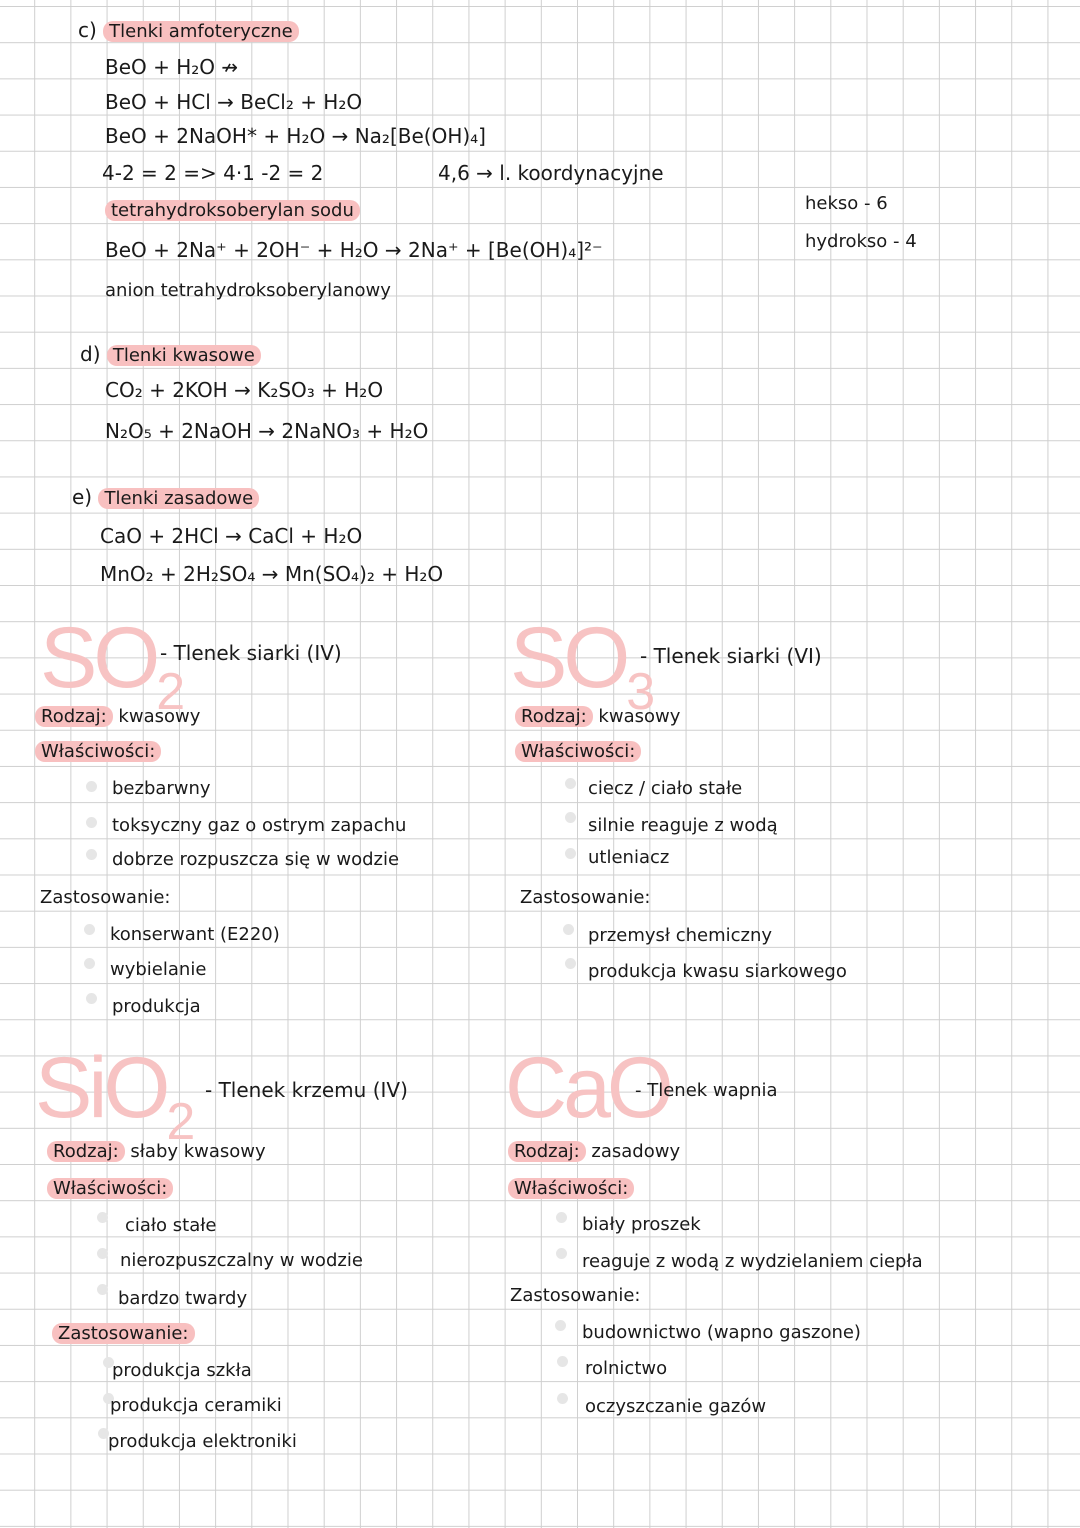  What do you see at coordinates (752, 1261) in the screenshot?
I see `list-item: reaguje z wodą z wydzielaniem ciepła` at bounding box center [752, 1261].